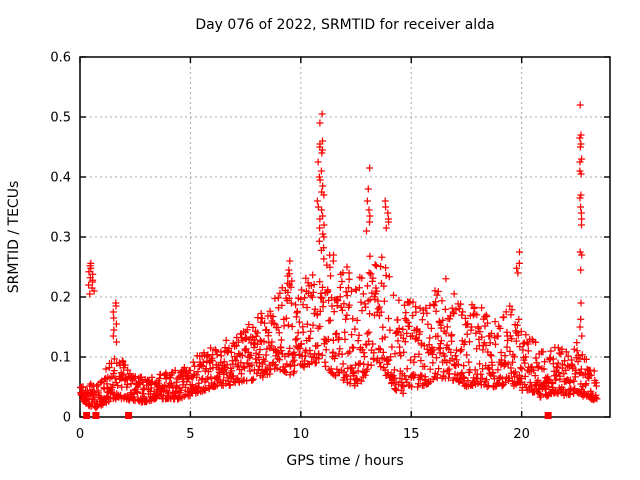  I want to click on y-tick-label: 0.5, so click(60, 118).